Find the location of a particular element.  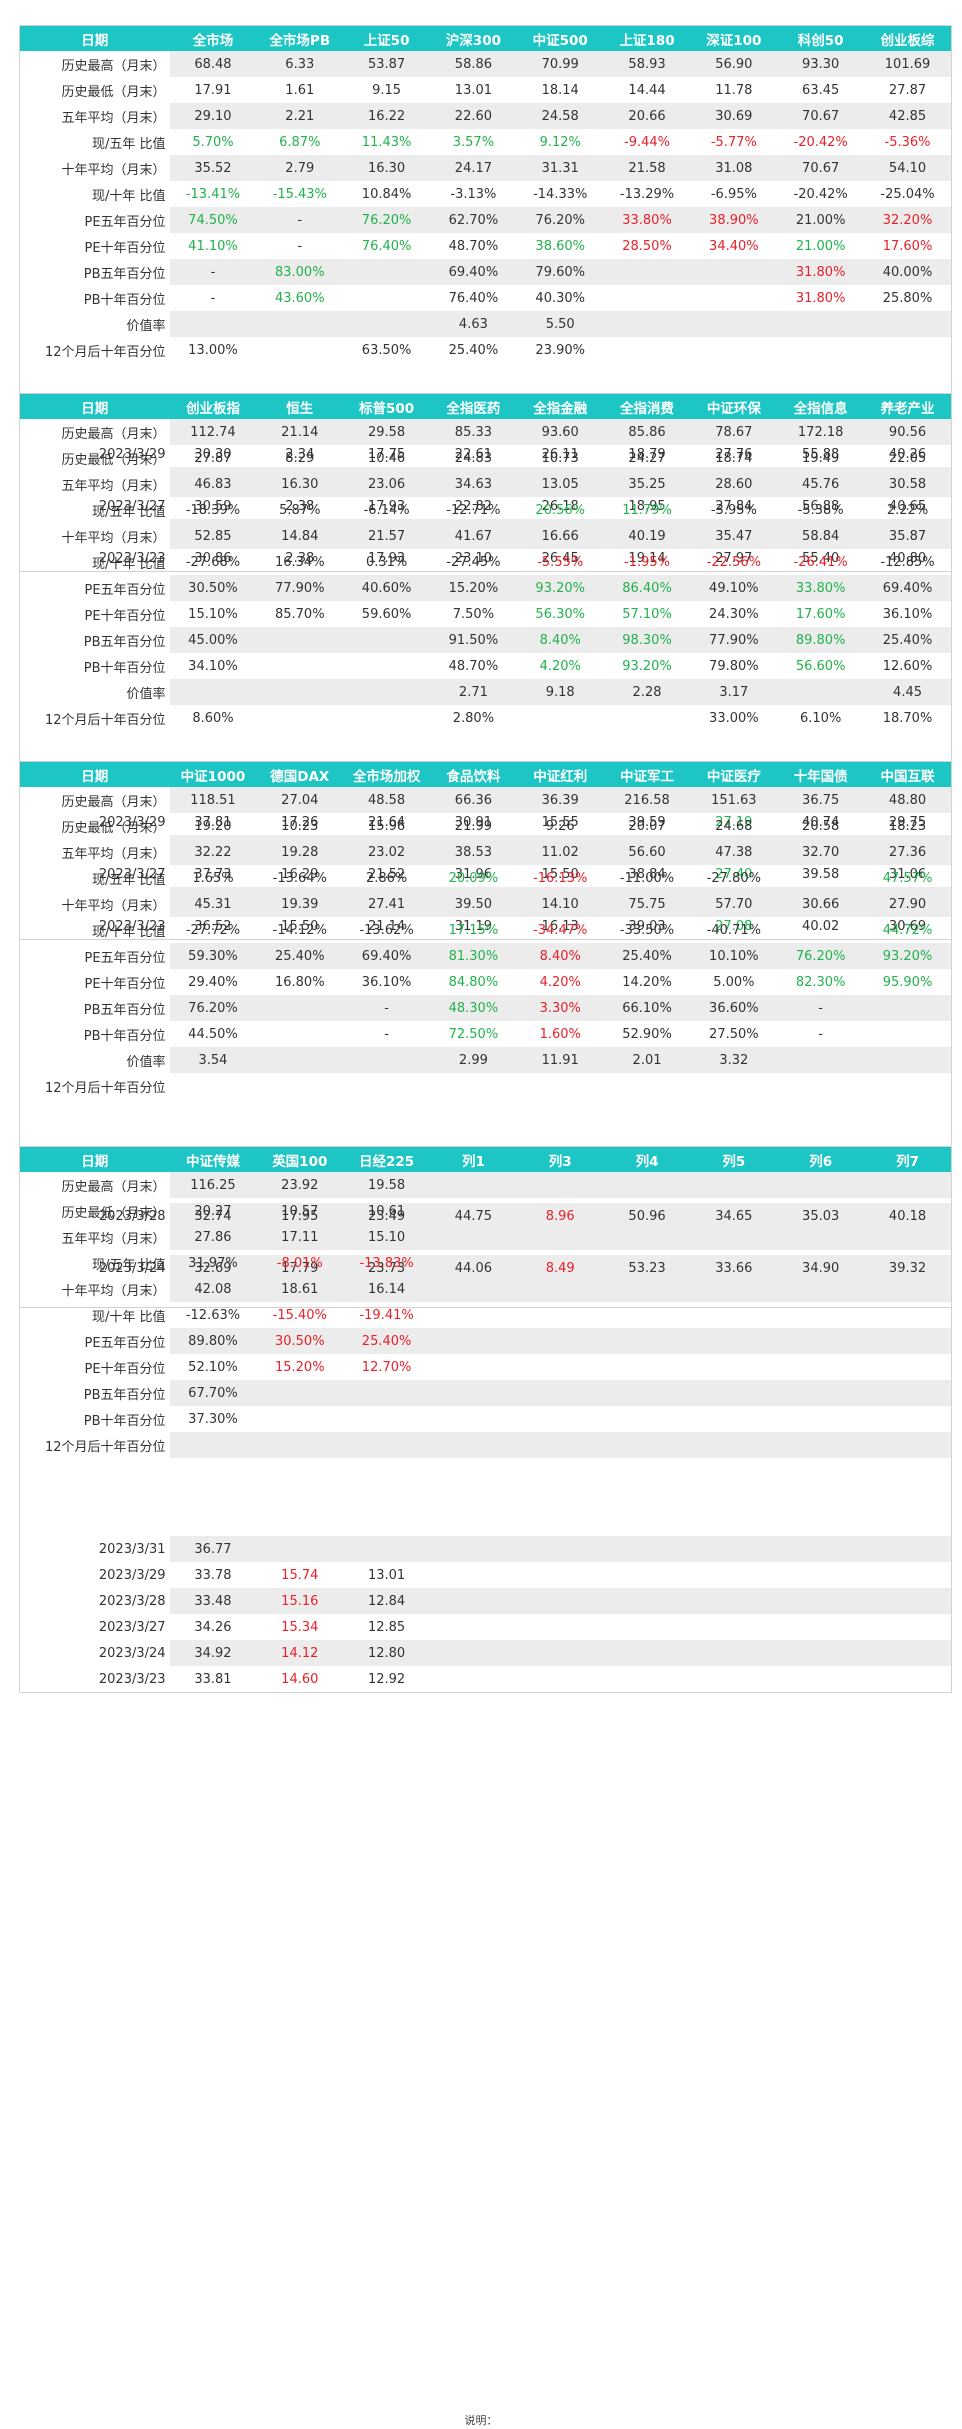

table-cell: 23.90% is located at coordinates (560, 350).